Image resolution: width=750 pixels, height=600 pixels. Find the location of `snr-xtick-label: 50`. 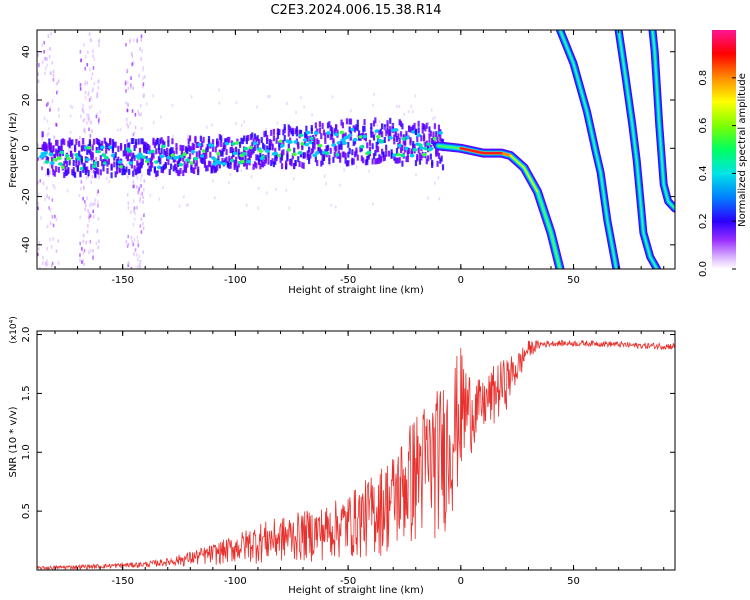

snr-xtick-label: 50 is located at coordinates (573, 581).